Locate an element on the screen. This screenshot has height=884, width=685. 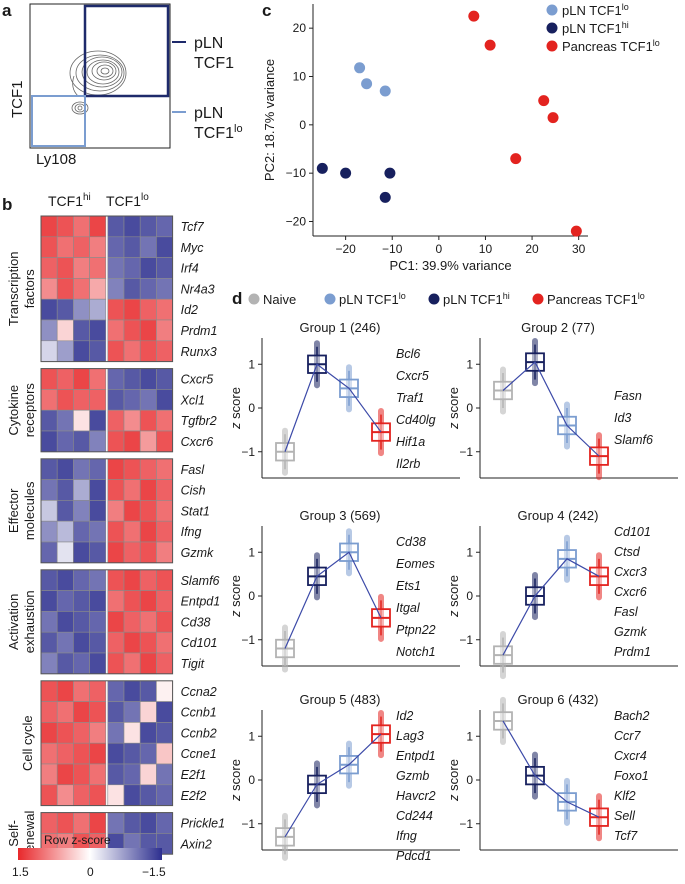
heatmap-gene-label: Entpd1 is located at coordinates (201, 602).